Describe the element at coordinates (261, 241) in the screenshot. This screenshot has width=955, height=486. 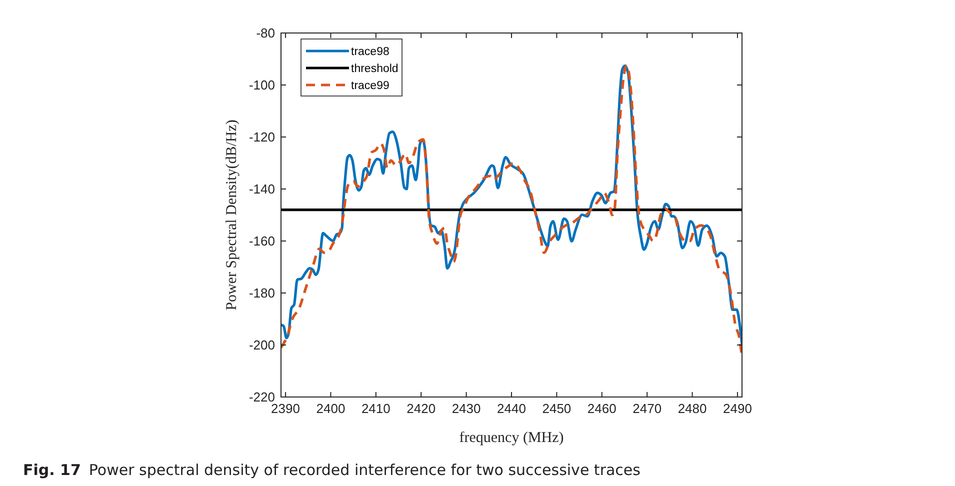
I see `y-tick-label: -160` at that location.